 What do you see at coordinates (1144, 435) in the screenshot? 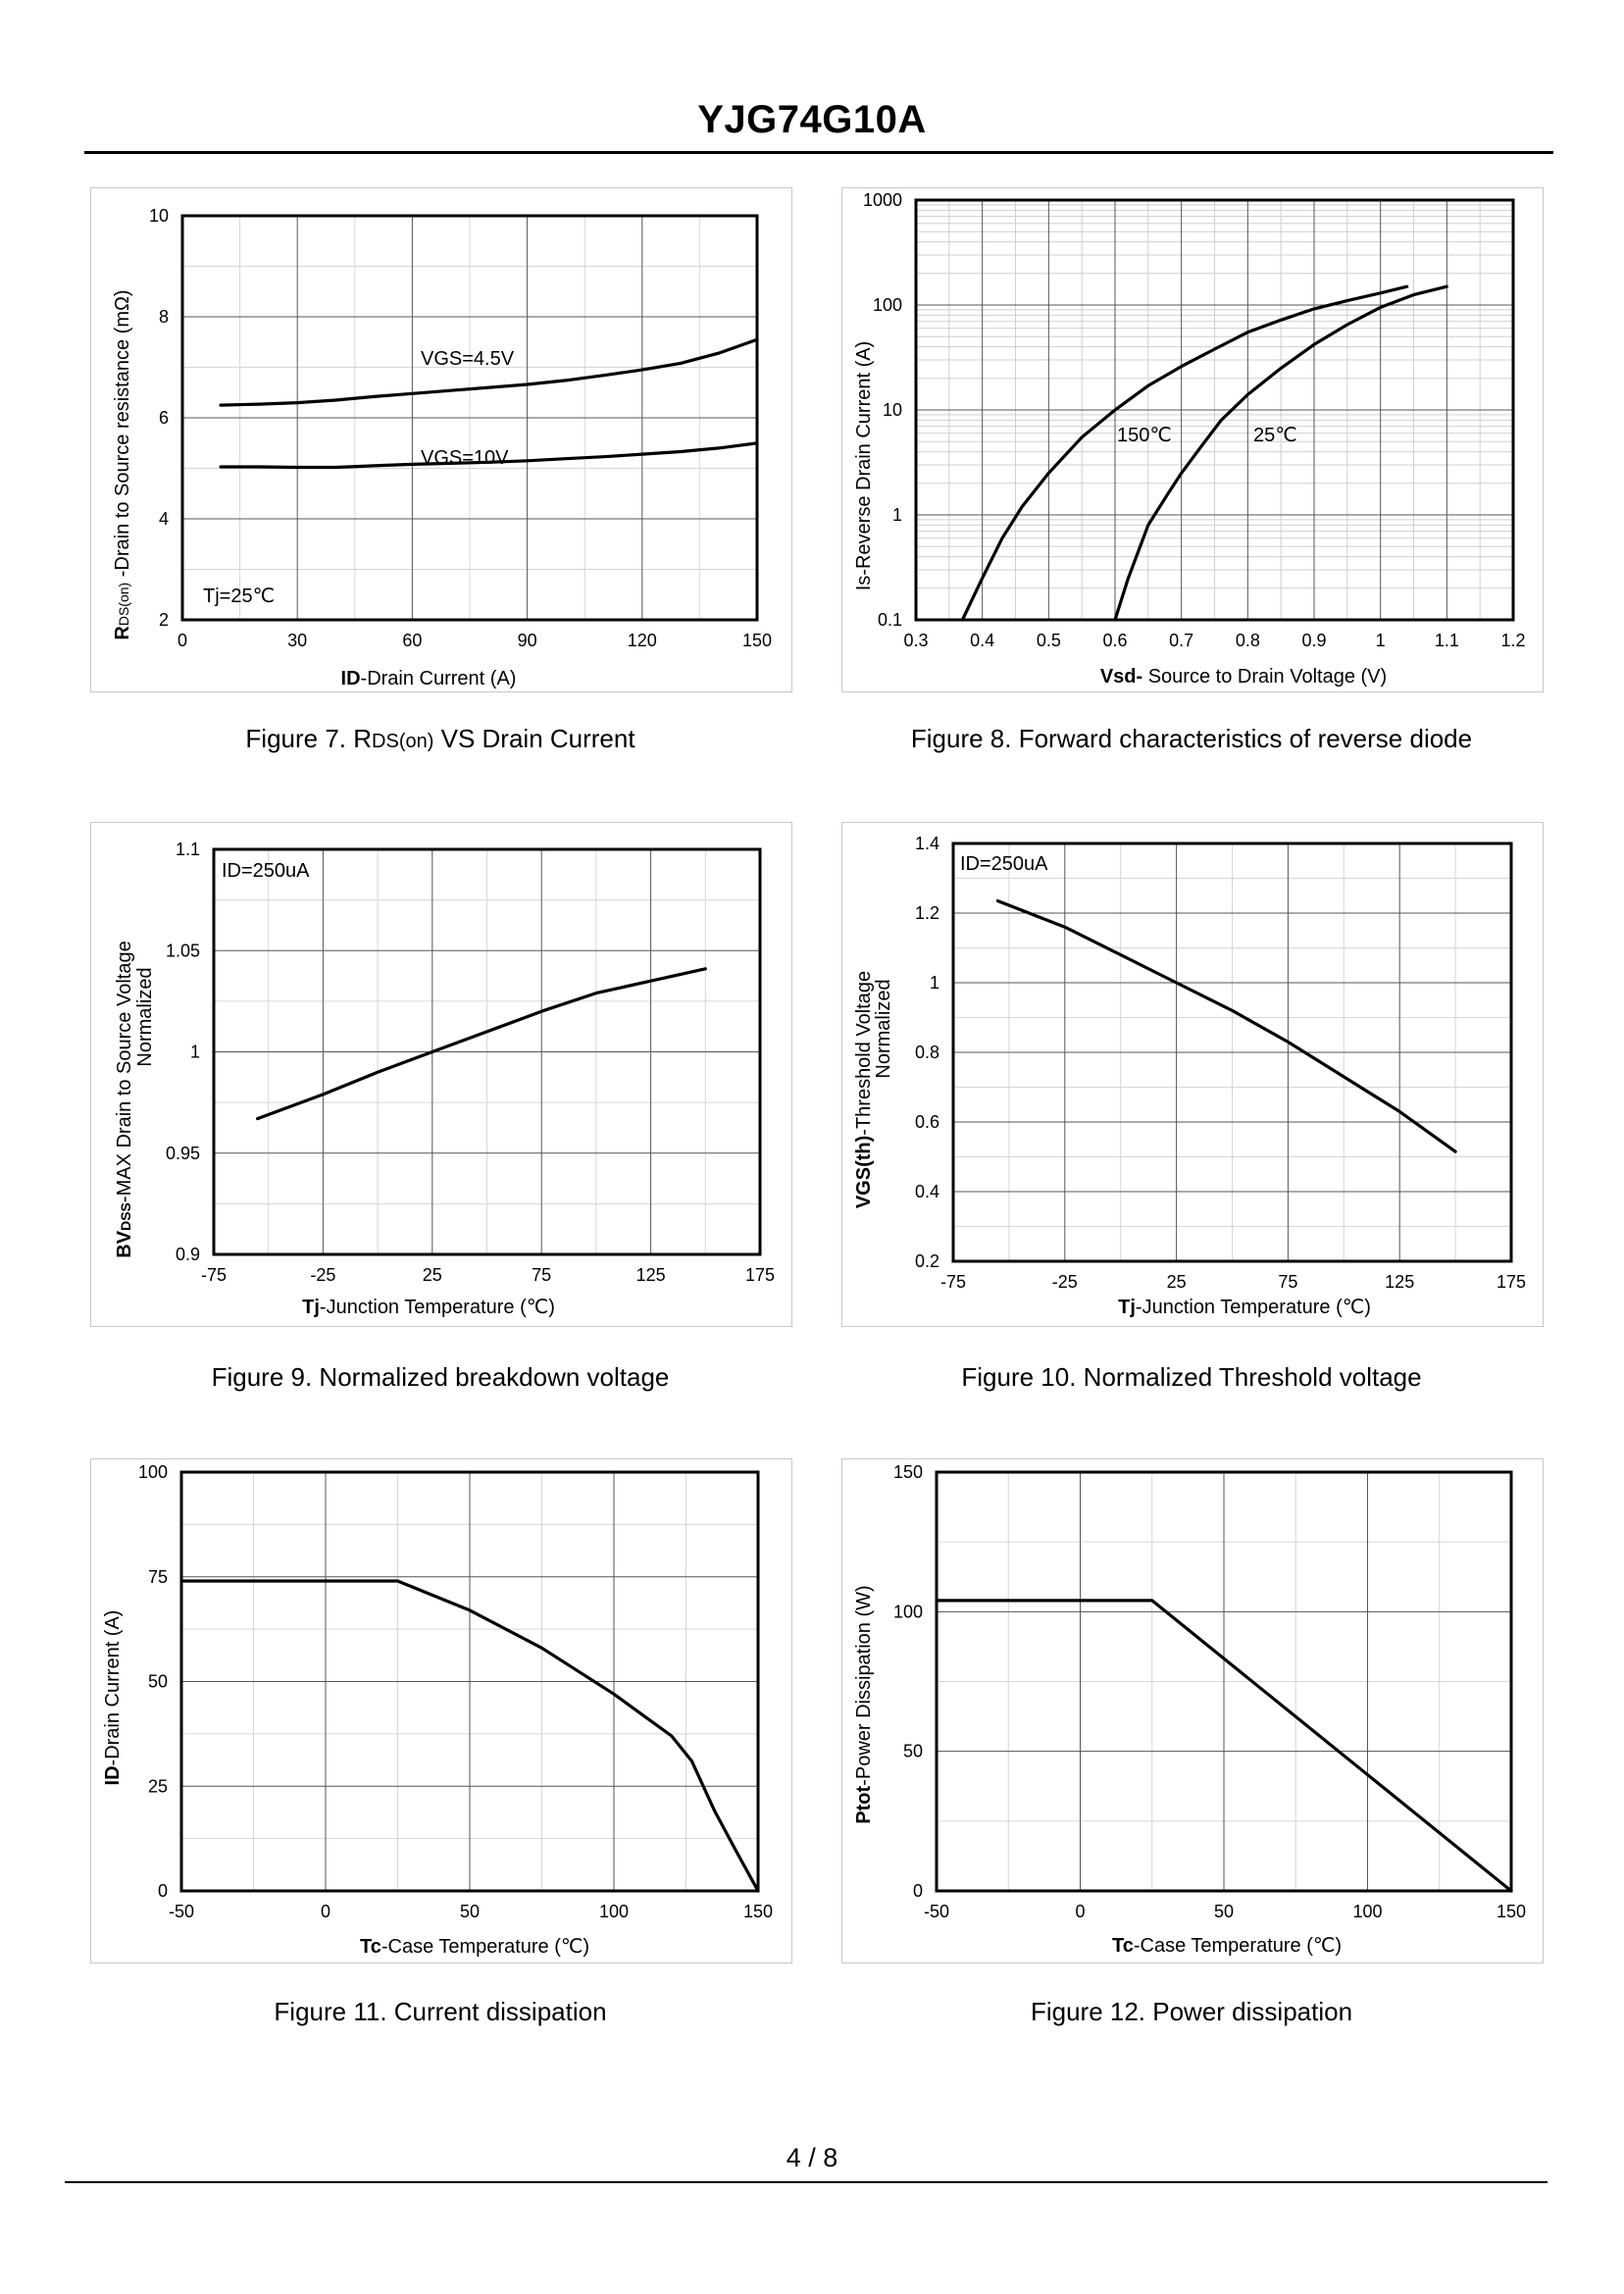
I see `annotation-label: 150℃` at bounding box center [1144, 435].